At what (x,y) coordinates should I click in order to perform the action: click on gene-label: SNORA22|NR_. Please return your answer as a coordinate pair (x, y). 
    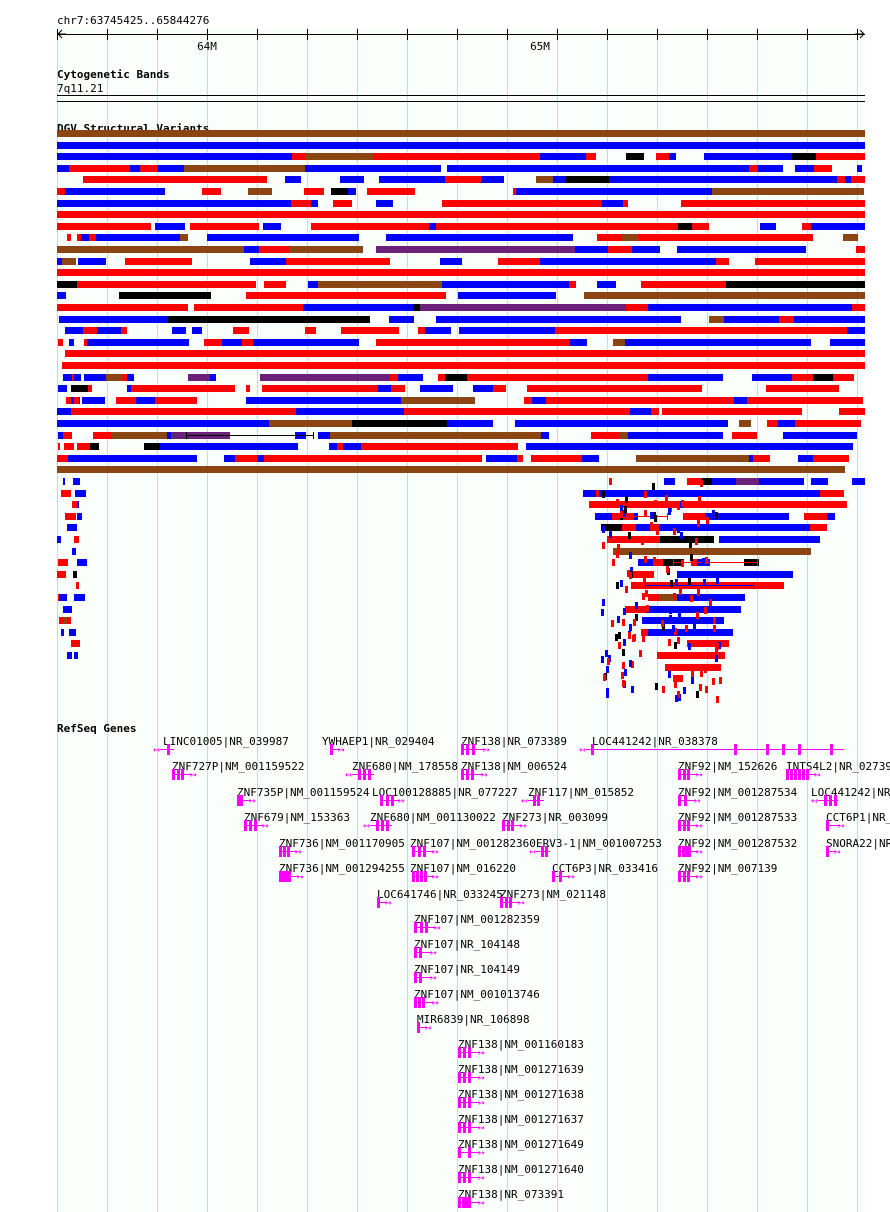
    Looking at the image, I should click on (858, 843).